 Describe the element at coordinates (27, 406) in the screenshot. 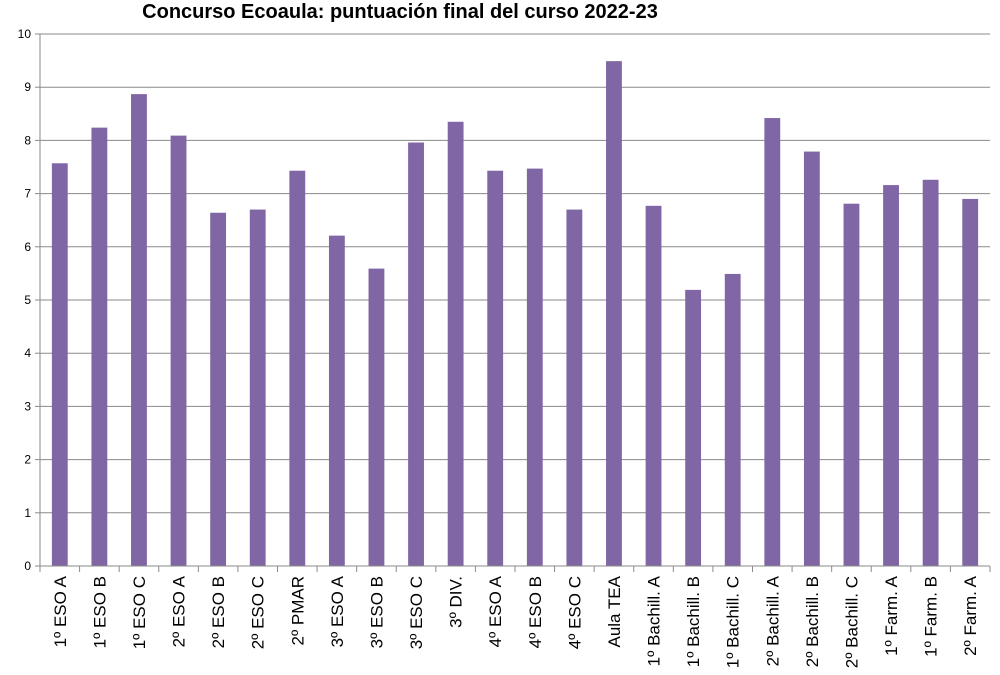

I see `y-tick-label: 3` at that location.